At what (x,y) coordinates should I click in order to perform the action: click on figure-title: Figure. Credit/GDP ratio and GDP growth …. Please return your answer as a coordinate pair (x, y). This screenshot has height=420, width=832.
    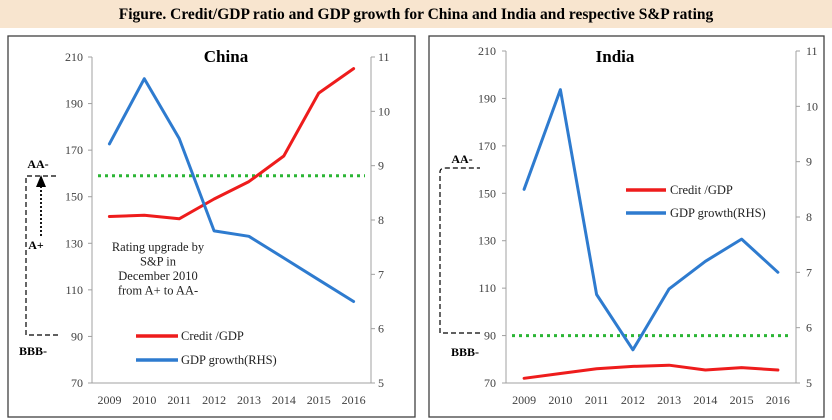
    Looking at the image, I should click on (416, 14).